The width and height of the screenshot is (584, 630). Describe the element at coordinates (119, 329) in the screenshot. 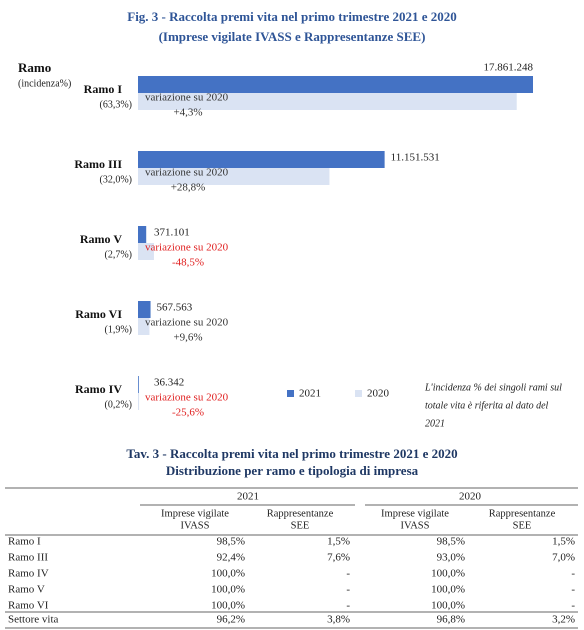

I see `incidence-label: (1,9%)` at that location.